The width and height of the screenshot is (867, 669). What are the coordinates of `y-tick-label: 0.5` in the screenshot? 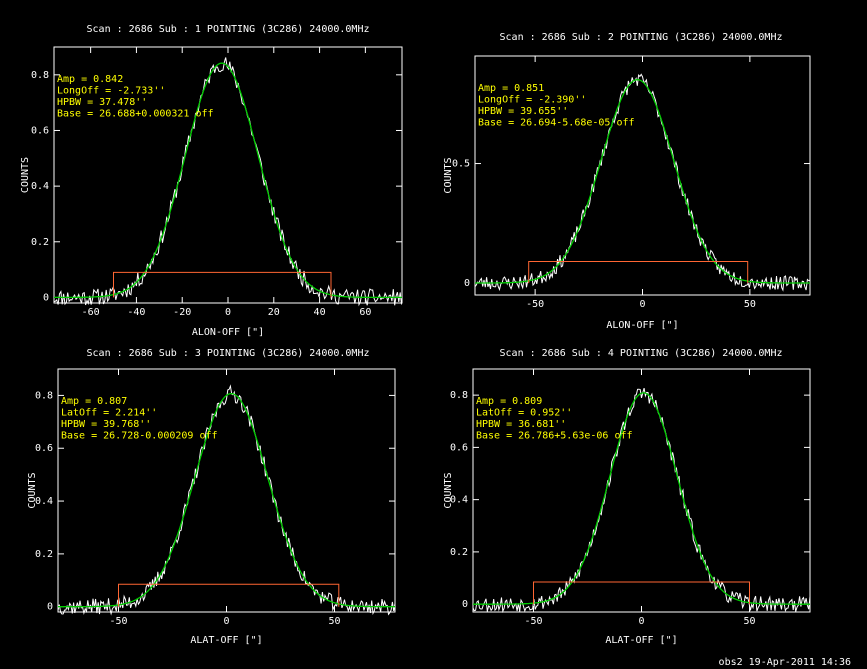 It's located at (461, 164).